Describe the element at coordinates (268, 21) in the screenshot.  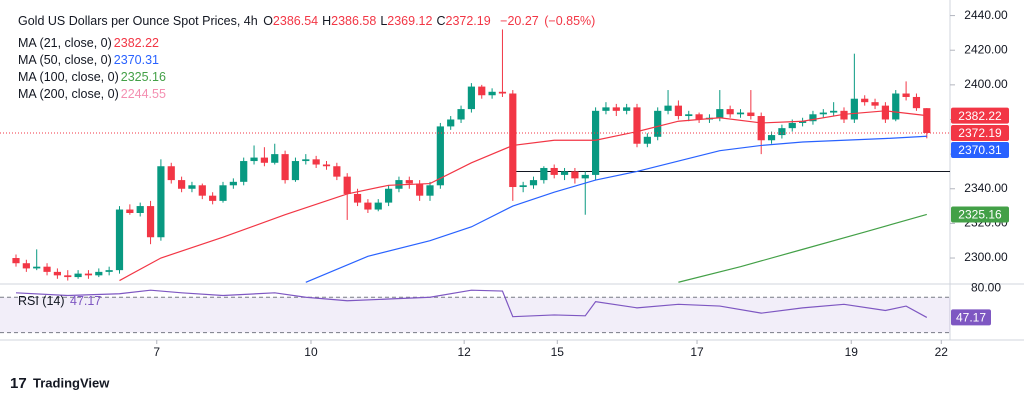
I see `ohlc-label: O` at that location.